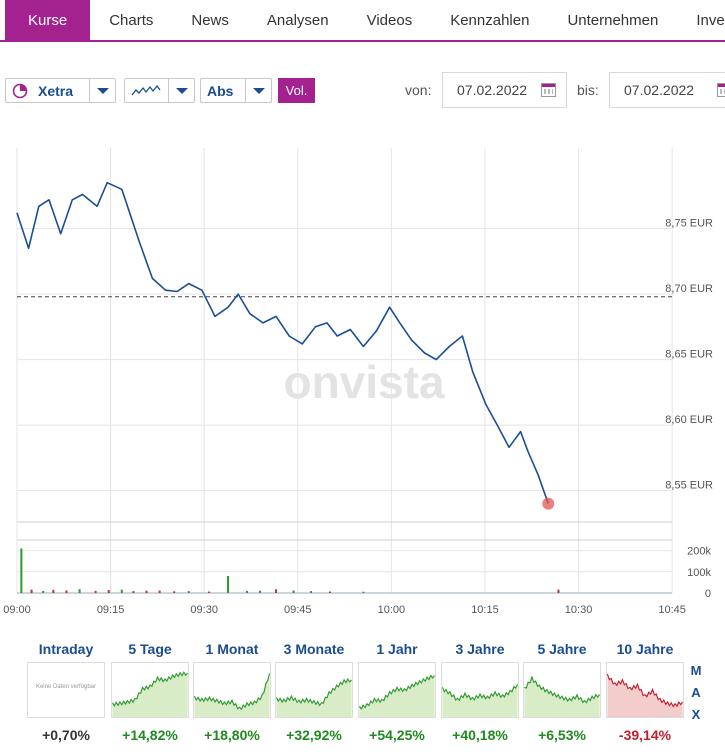 This screenshot has height=755, width=725. I want to click on tab-charts: Charts, so click(131, 20).